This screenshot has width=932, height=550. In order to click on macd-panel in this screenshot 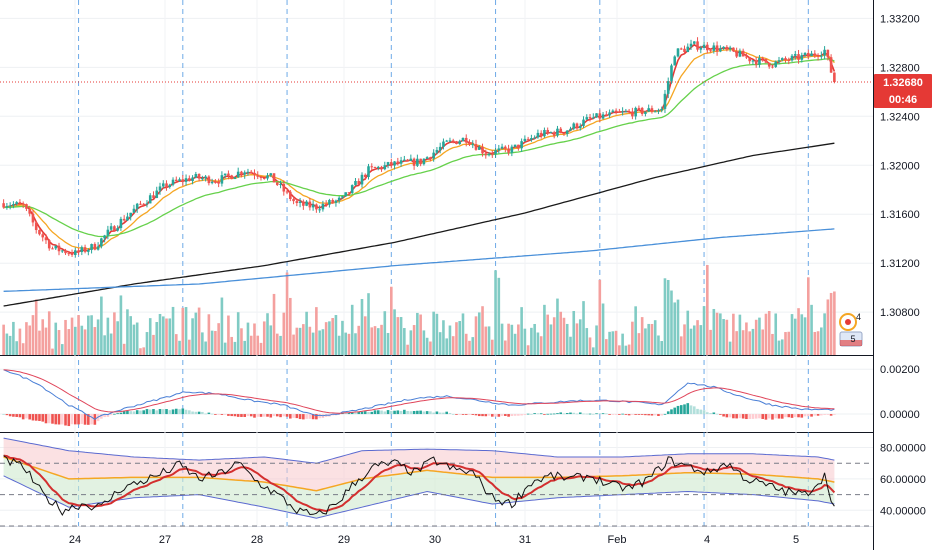, I will do `click(419, 398)`.